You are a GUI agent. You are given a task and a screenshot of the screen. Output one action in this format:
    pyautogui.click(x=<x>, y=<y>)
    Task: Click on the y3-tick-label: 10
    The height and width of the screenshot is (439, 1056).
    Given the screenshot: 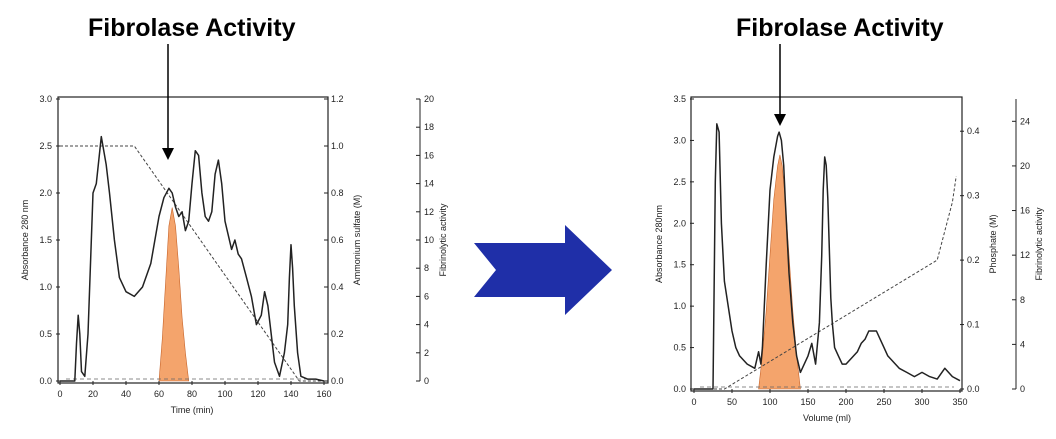 What is the action you would take?
    pyautogui.click(x=429, y=240)
    